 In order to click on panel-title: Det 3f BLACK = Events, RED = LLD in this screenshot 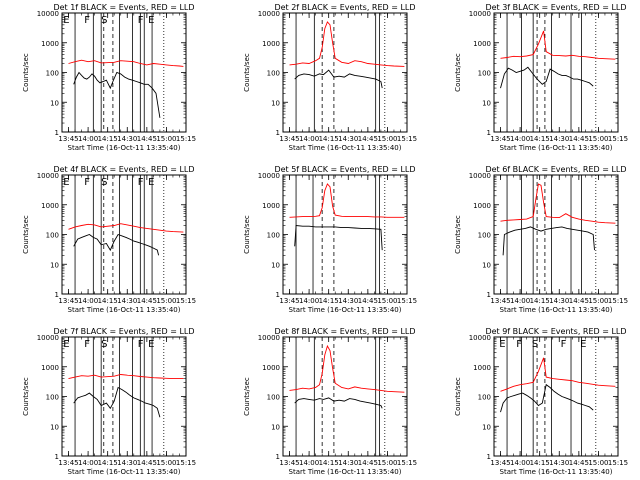, I will do `click(555, 7)`.